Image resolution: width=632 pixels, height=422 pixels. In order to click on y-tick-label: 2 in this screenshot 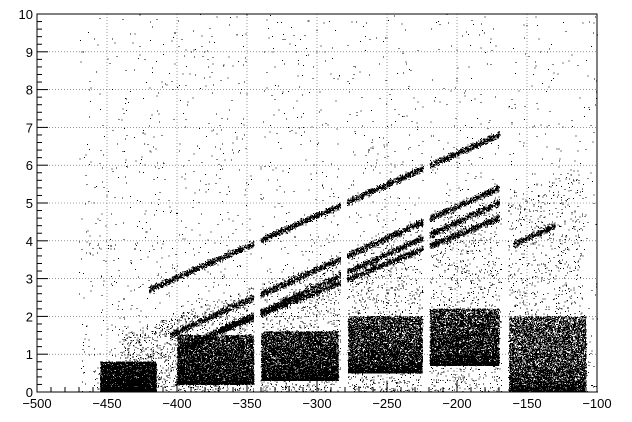, I will do `click(29, 316)`.